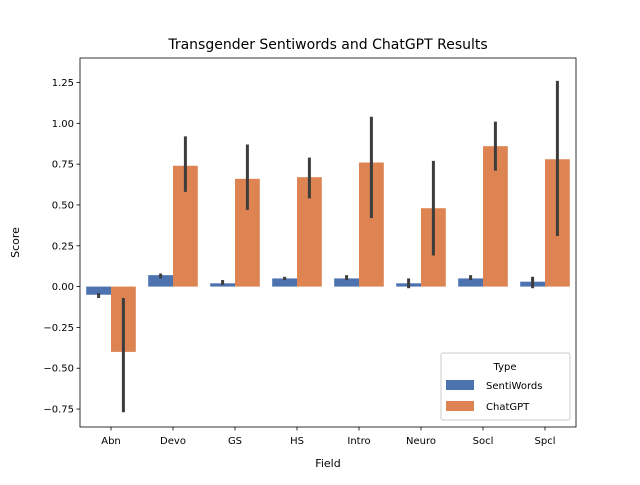 This screenshot has width=640, height=485. What do you see at coordinates (483, 441) in the screenshot?
I see `x-tick-label-socl: Socl` at bounding box center [483, 441].